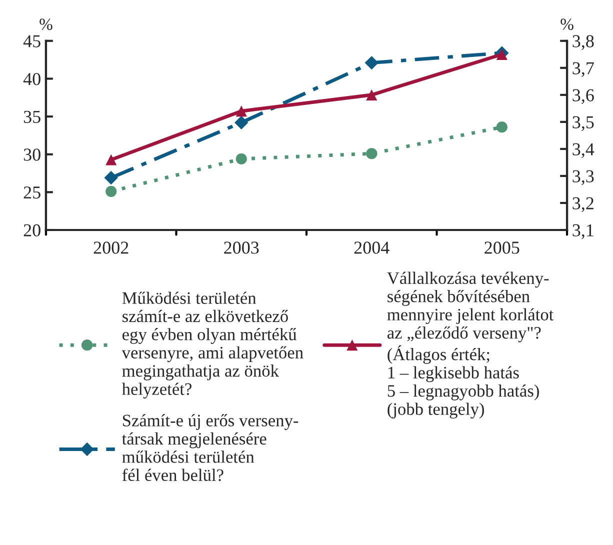 The height and width of the screenshot is (545, 613). What do you see at coordinates (31, 79) in the screenshot?
I see `y-tick-label: 40` at bounding box center [31, 79].